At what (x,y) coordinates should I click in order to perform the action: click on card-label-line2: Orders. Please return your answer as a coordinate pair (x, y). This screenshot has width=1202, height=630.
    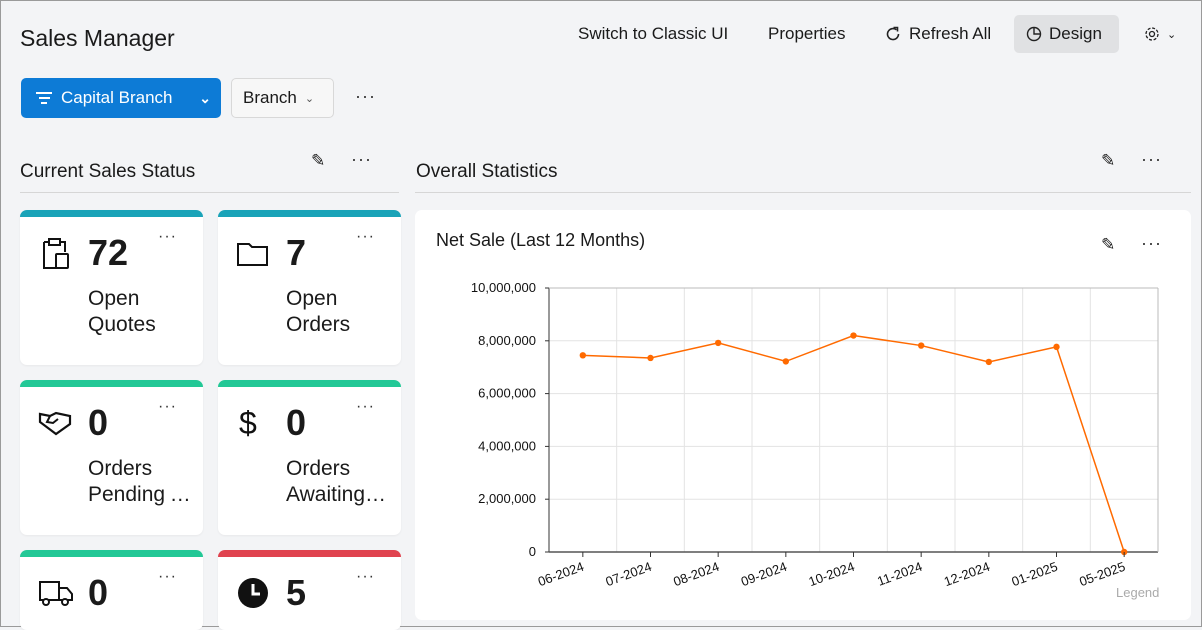
    Looking at the image, I should click on (318, 324).